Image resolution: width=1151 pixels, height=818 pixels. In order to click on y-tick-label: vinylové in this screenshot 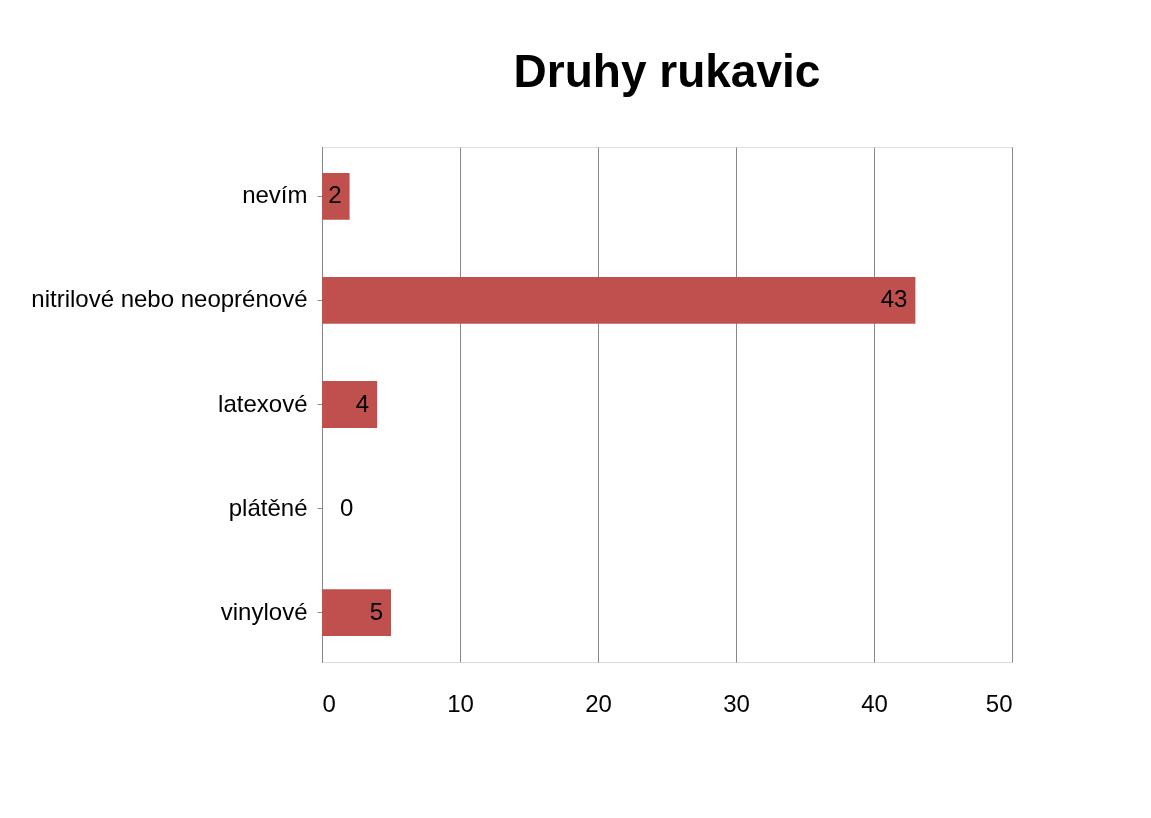, I will do `click(264, 611)`.